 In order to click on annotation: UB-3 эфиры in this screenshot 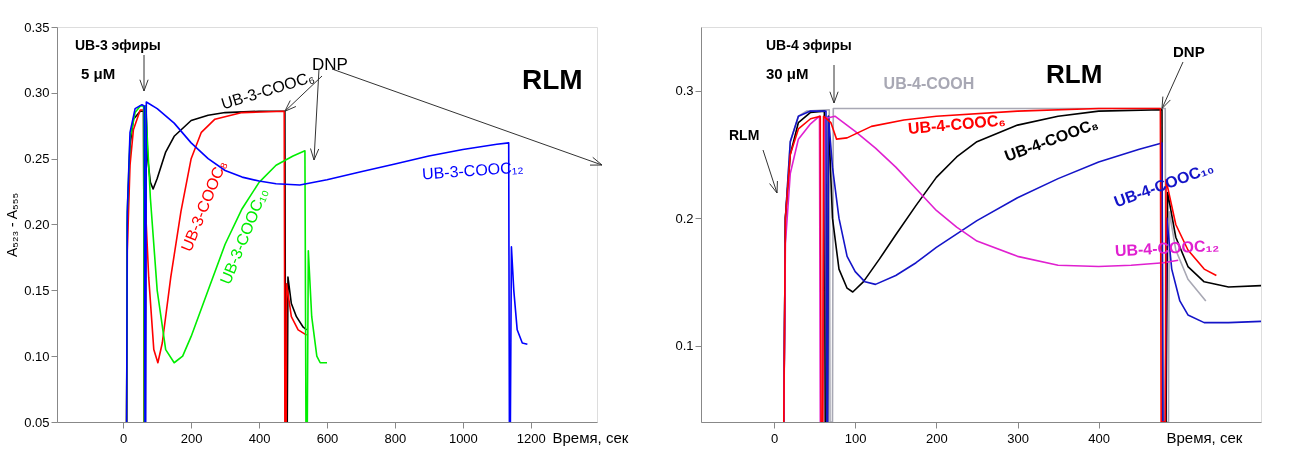, I will do `click(118, 45)`.